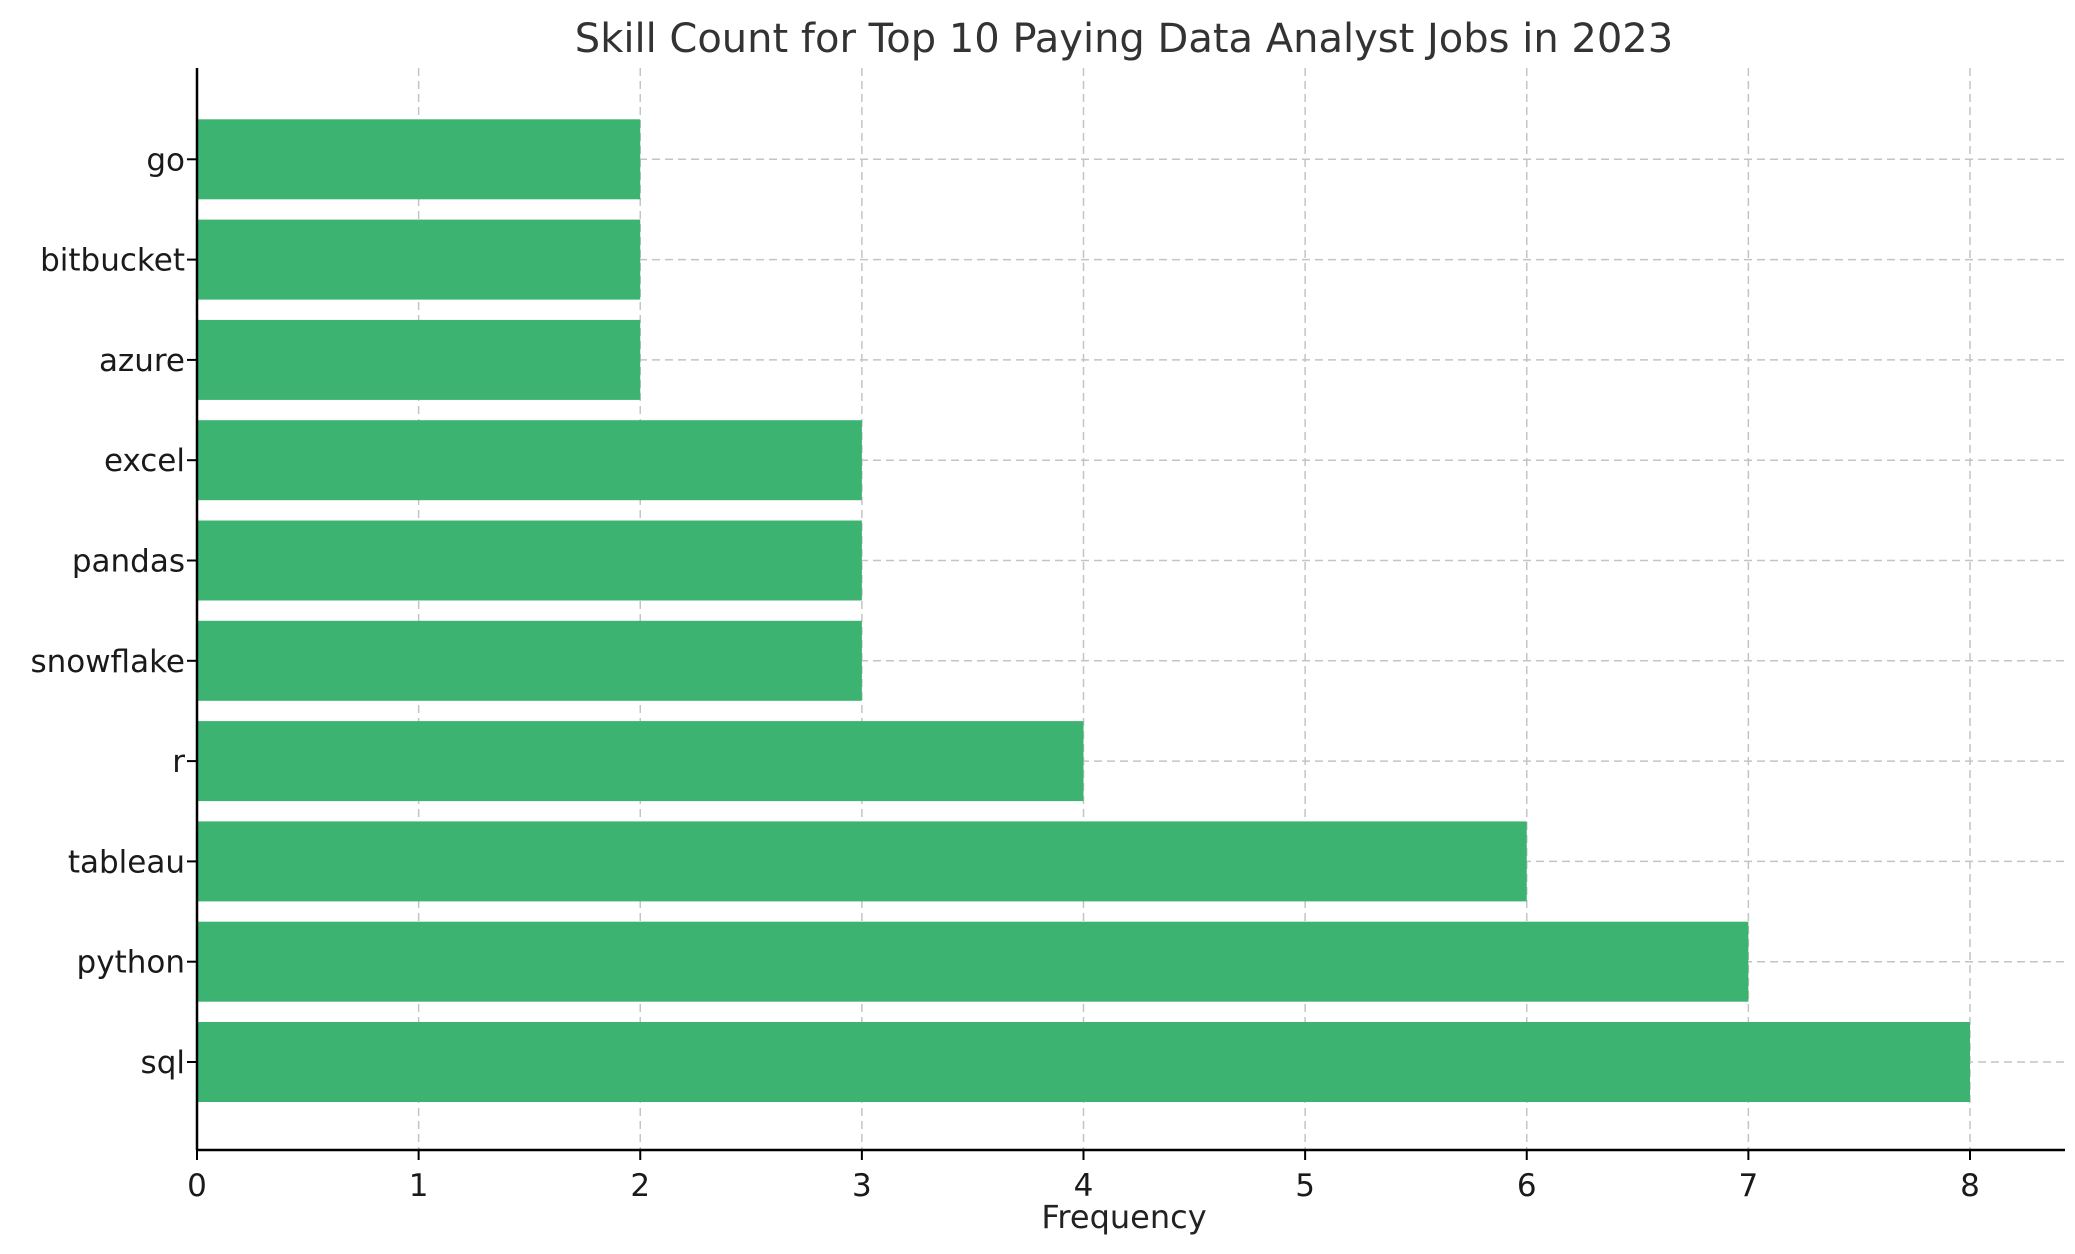  Describe the element at coordinates (128, 562) in the screenshot. I see `y-tick-label: pandas` at that location.